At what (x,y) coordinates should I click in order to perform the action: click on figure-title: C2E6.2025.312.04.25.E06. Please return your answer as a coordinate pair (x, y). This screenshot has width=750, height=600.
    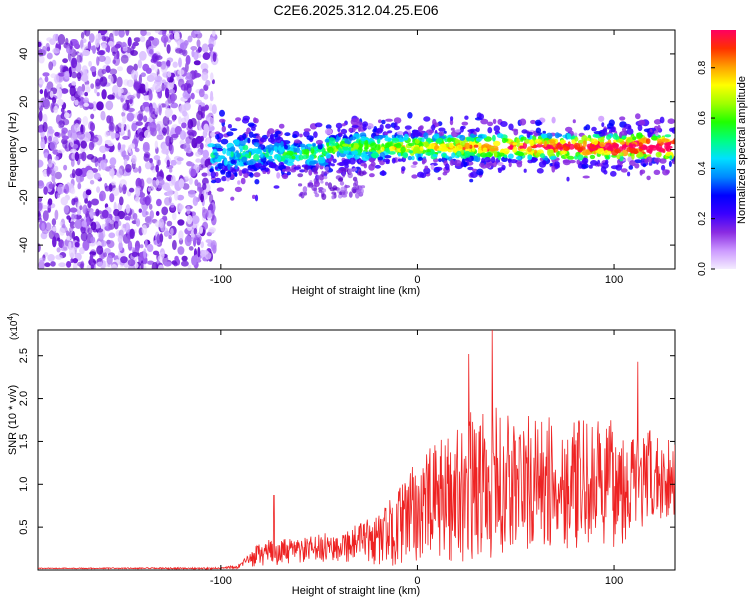
    Looking at the image, I should click on (355, 10).